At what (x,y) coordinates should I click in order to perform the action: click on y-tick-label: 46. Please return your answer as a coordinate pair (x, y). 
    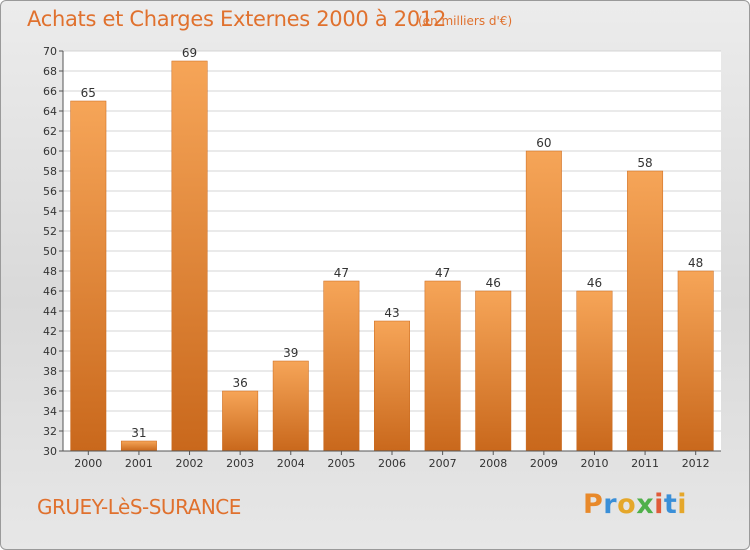
    Looking at the image, I should click on (50, 291).